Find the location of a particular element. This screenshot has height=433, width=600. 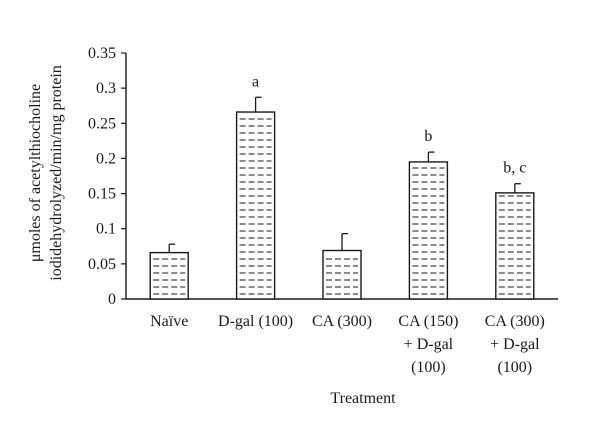

y-tick-label: 0.35 is located at coordinates (102, 53).